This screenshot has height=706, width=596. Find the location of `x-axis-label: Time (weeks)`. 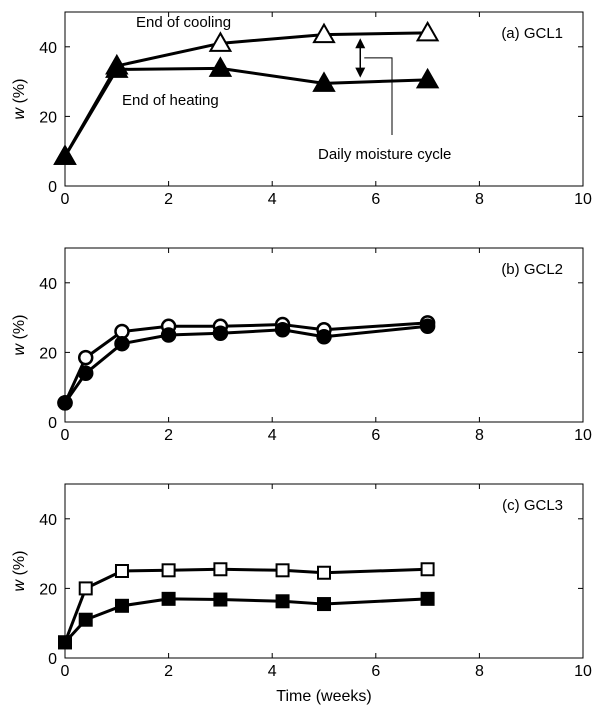

x-axis-label: Time (weeks) is located at coordinates (323, 696).